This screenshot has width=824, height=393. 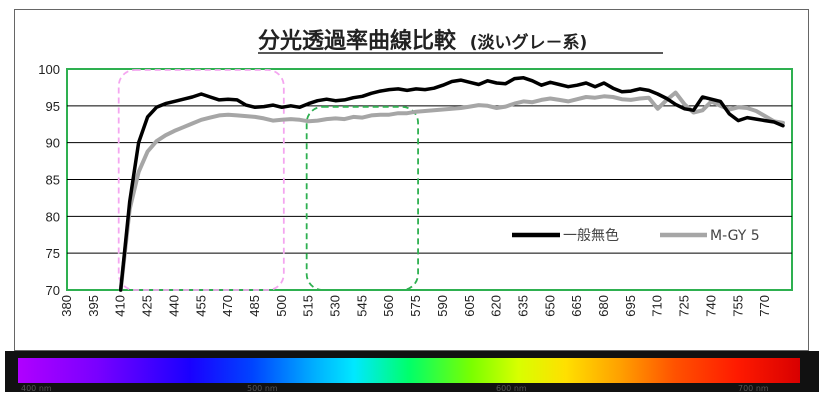 What do you see at coordinates (53, 106) in the screenshot?
I see `y-tick-label: 95` at bounding box center [53, 106].